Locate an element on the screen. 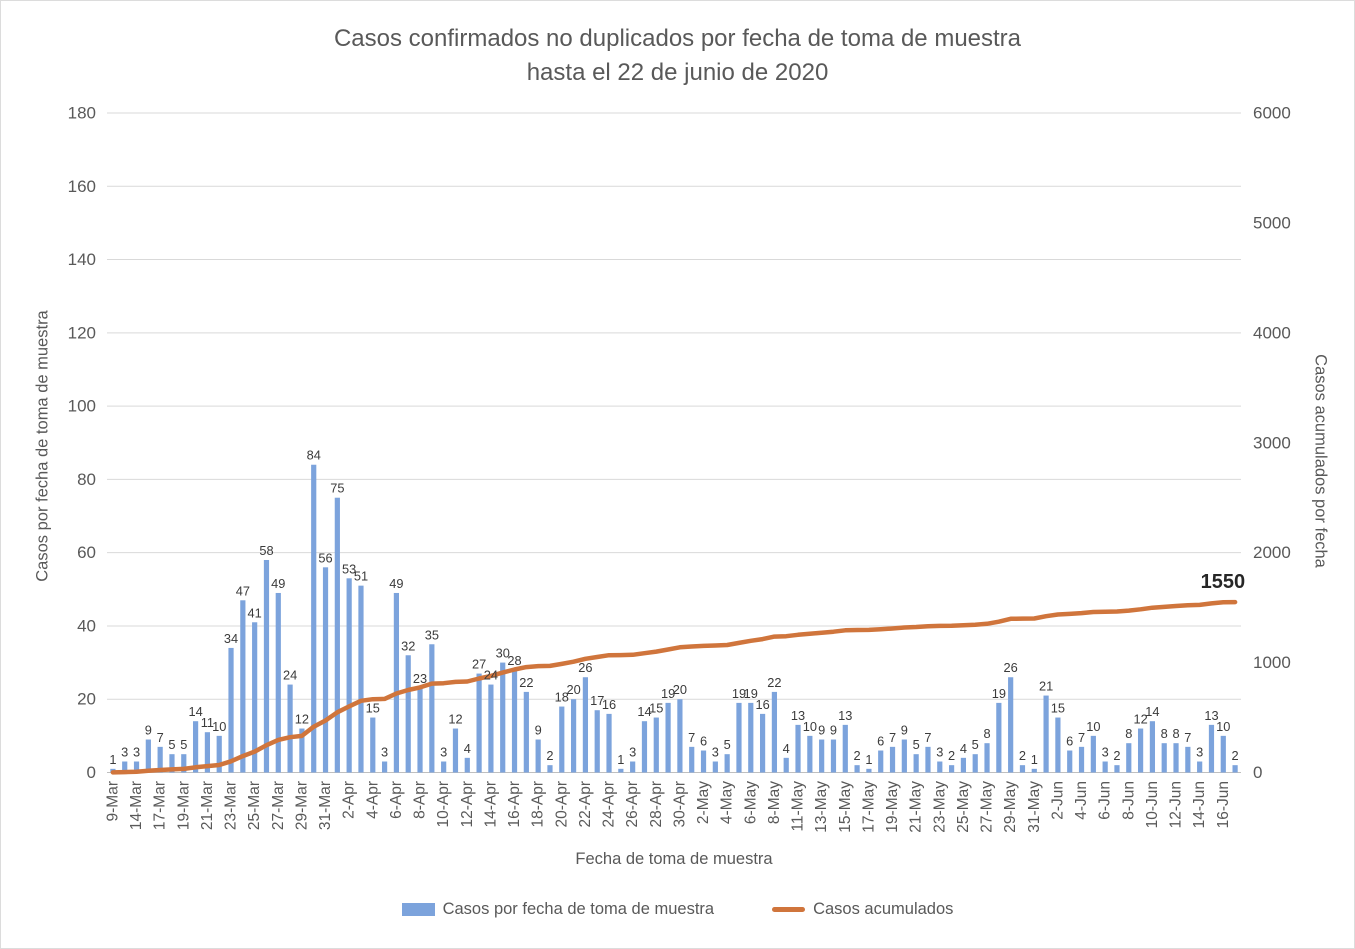  bar-value-label: 75 is located at coordinates (337, 488).